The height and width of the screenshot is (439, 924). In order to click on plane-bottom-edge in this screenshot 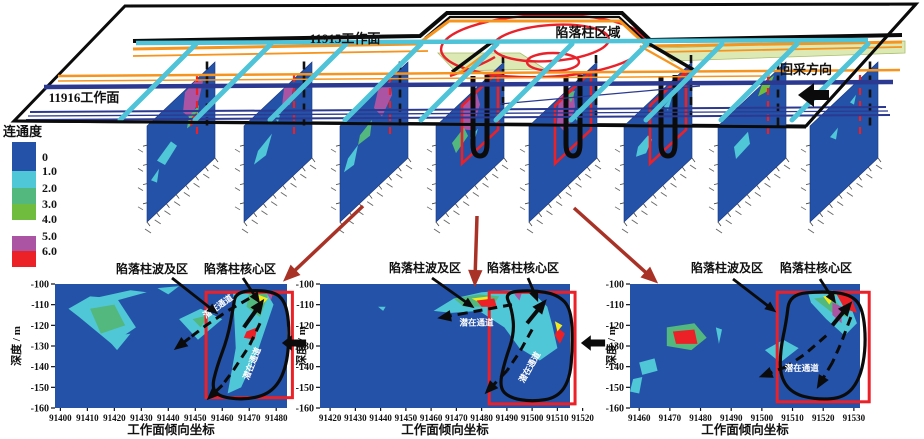, I will do `click(410, 124)`.